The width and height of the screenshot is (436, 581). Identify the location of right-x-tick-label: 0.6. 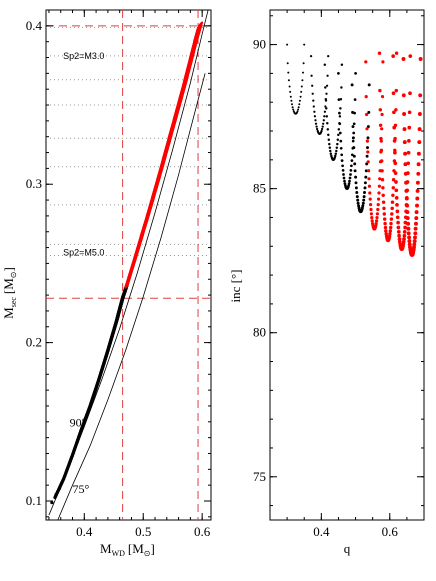
(390, 531).